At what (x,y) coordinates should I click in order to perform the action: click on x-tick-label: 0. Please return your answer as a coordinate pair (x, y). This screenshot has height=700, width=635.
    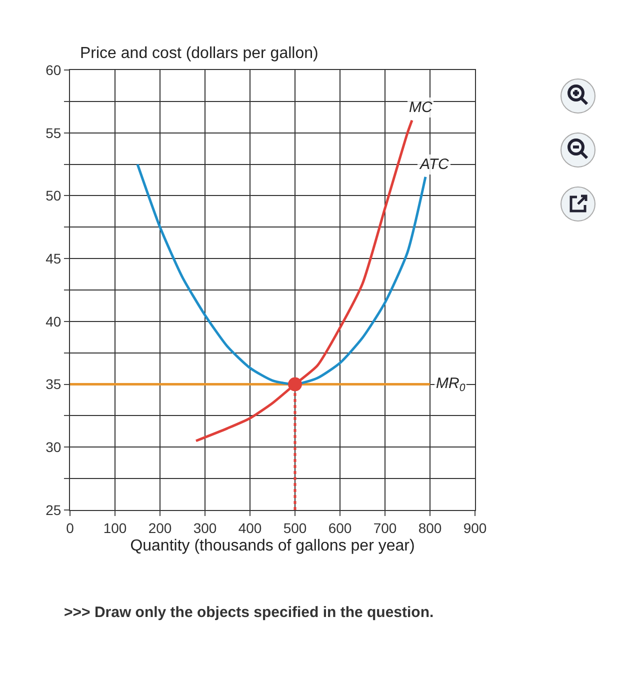
    Looking at the image, I should click on (70, 528).